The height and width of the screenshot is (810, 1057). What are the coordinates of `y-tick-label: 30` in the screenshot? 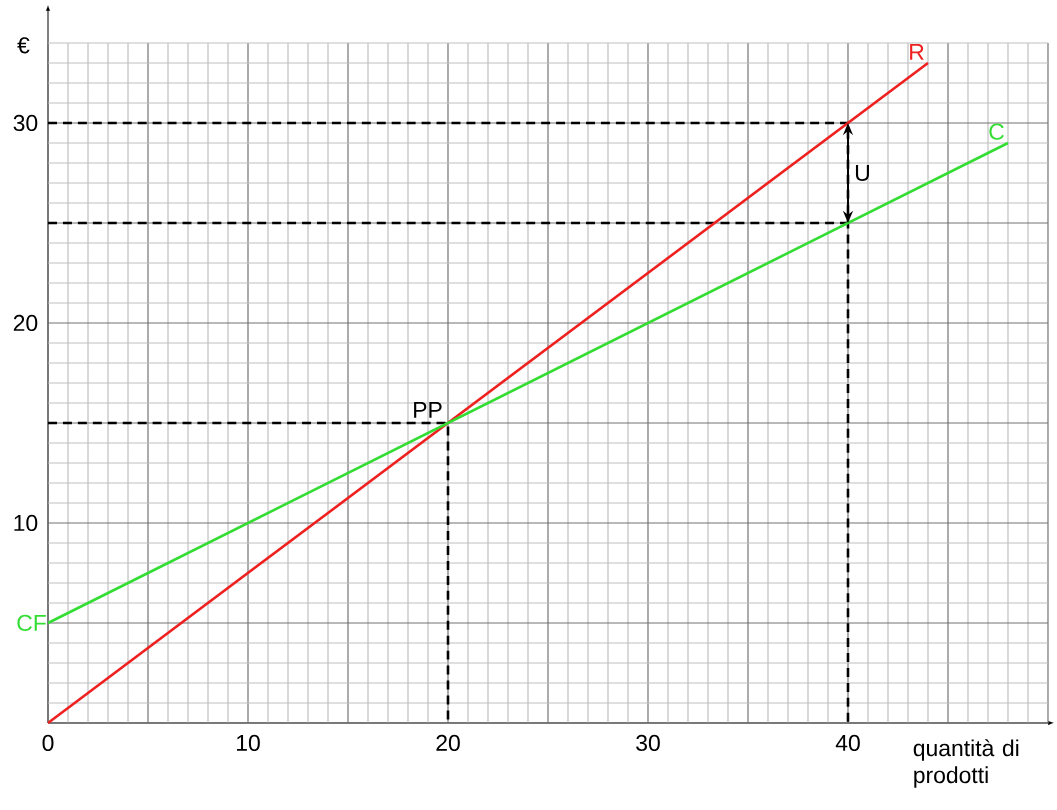 It's located at (25, 123).